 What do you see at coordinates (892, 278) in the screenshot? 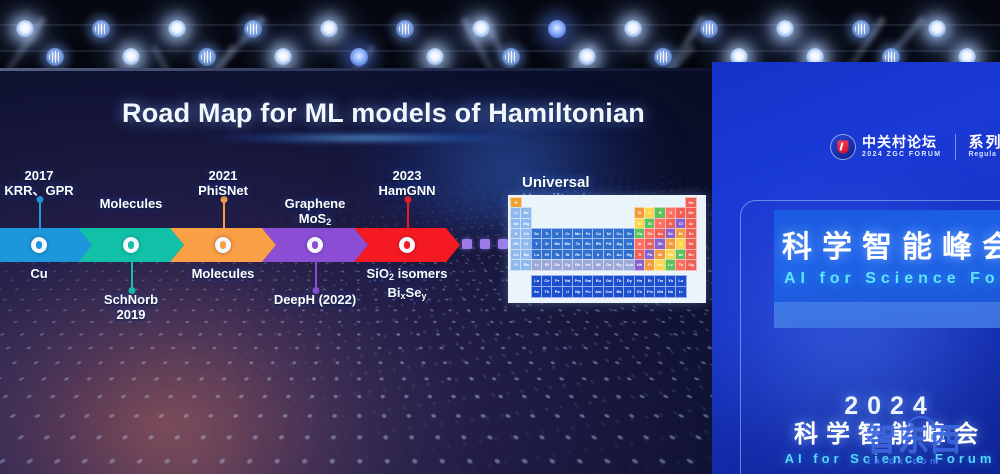
I see `led-title-en: AI for Science Forum` at bounding box center [892, 278].